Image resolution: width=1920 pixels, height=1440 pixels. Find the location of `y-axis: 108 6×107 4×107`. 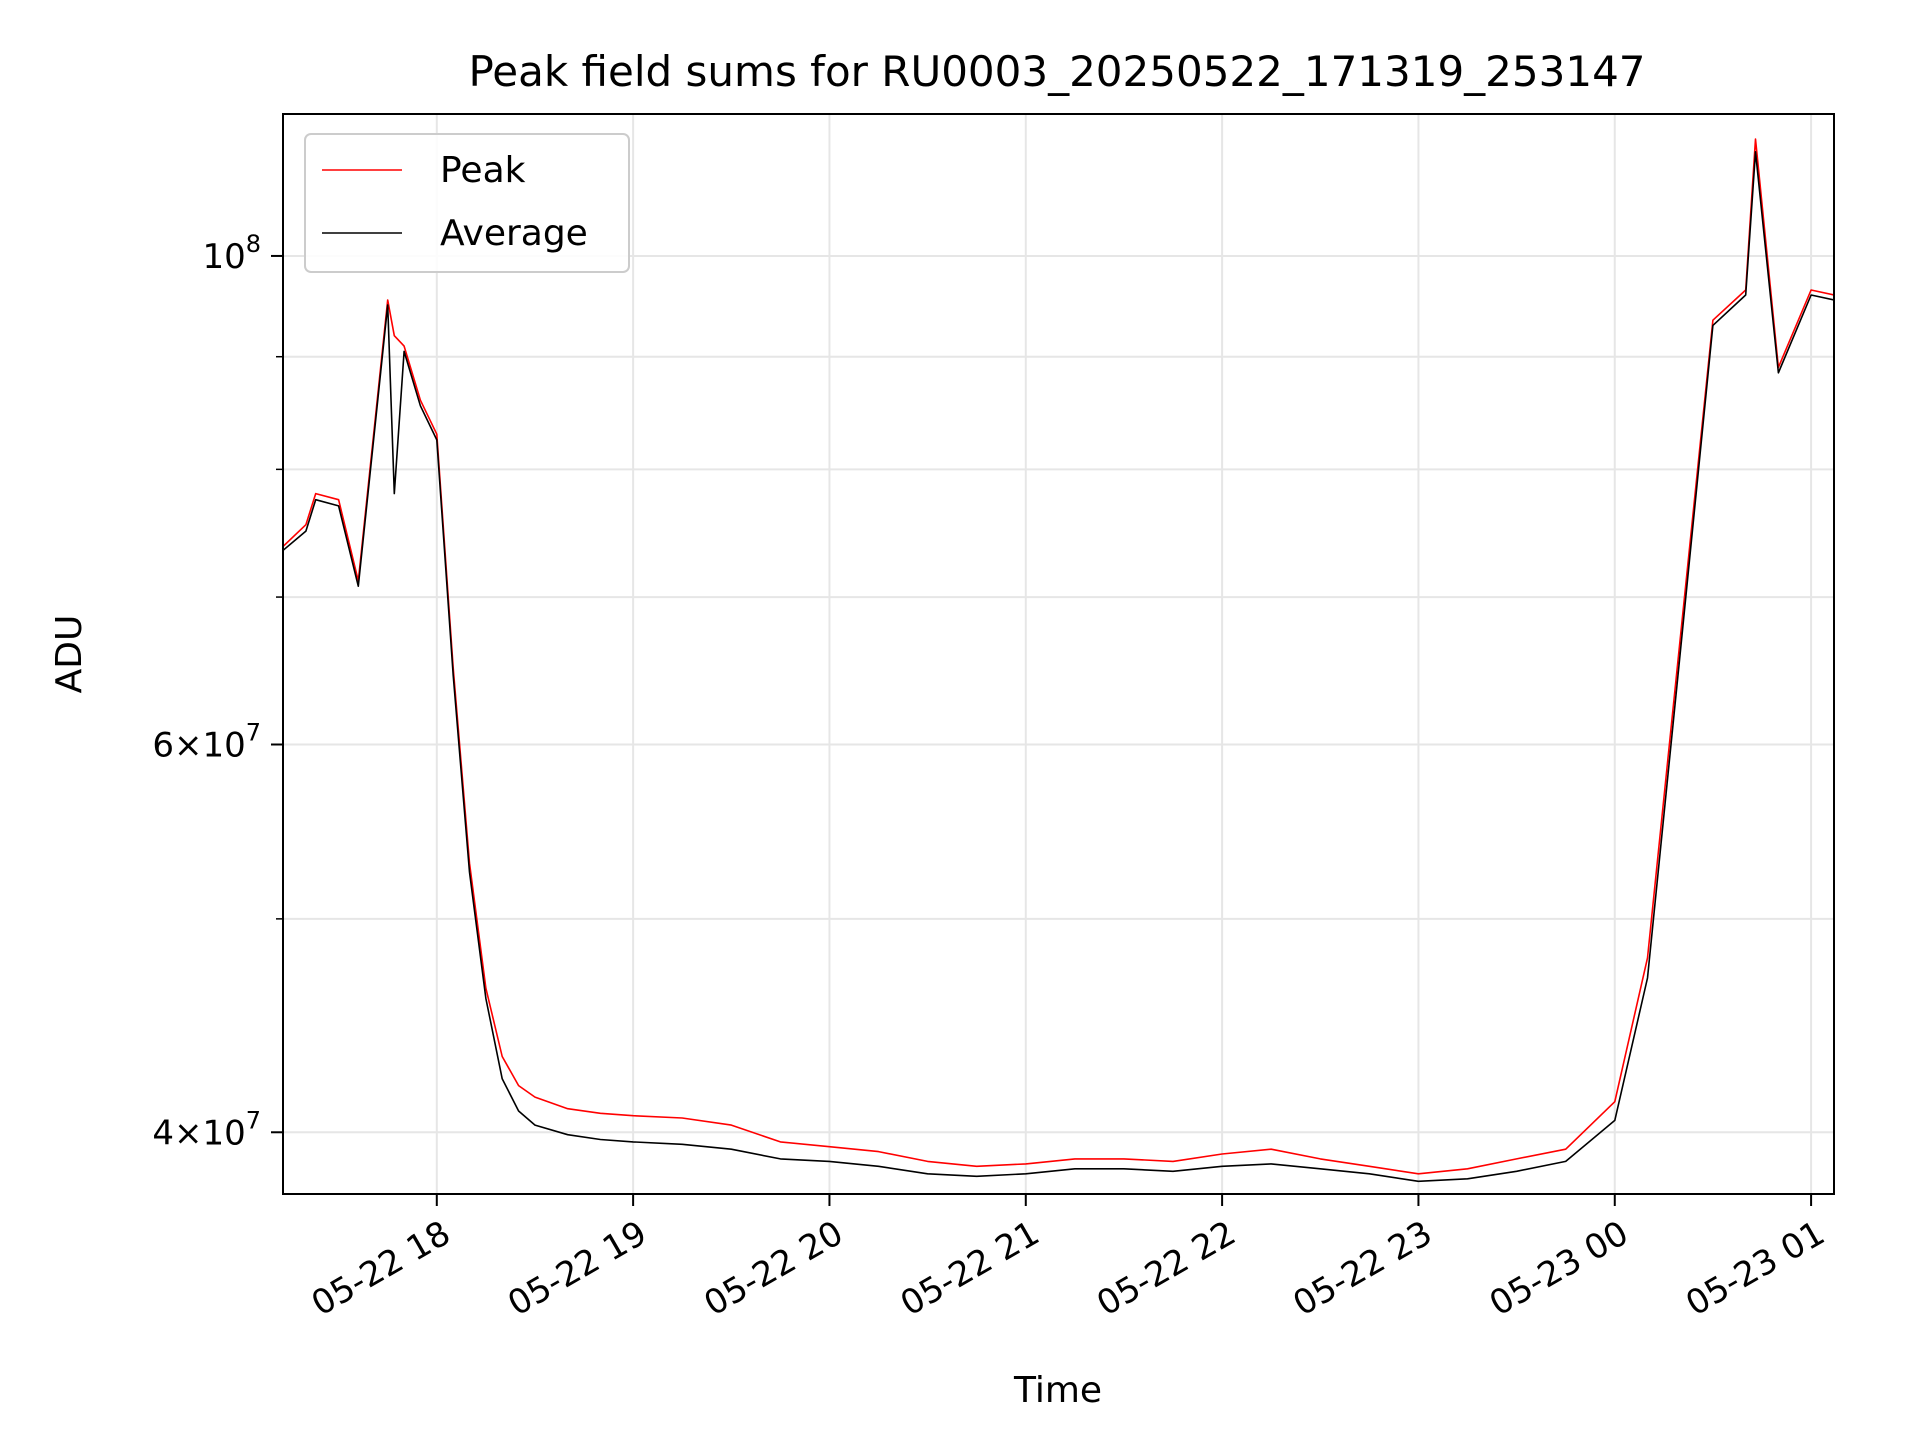

y-axis: 108 6×107 4×107 is located at coordinates (217, 691).